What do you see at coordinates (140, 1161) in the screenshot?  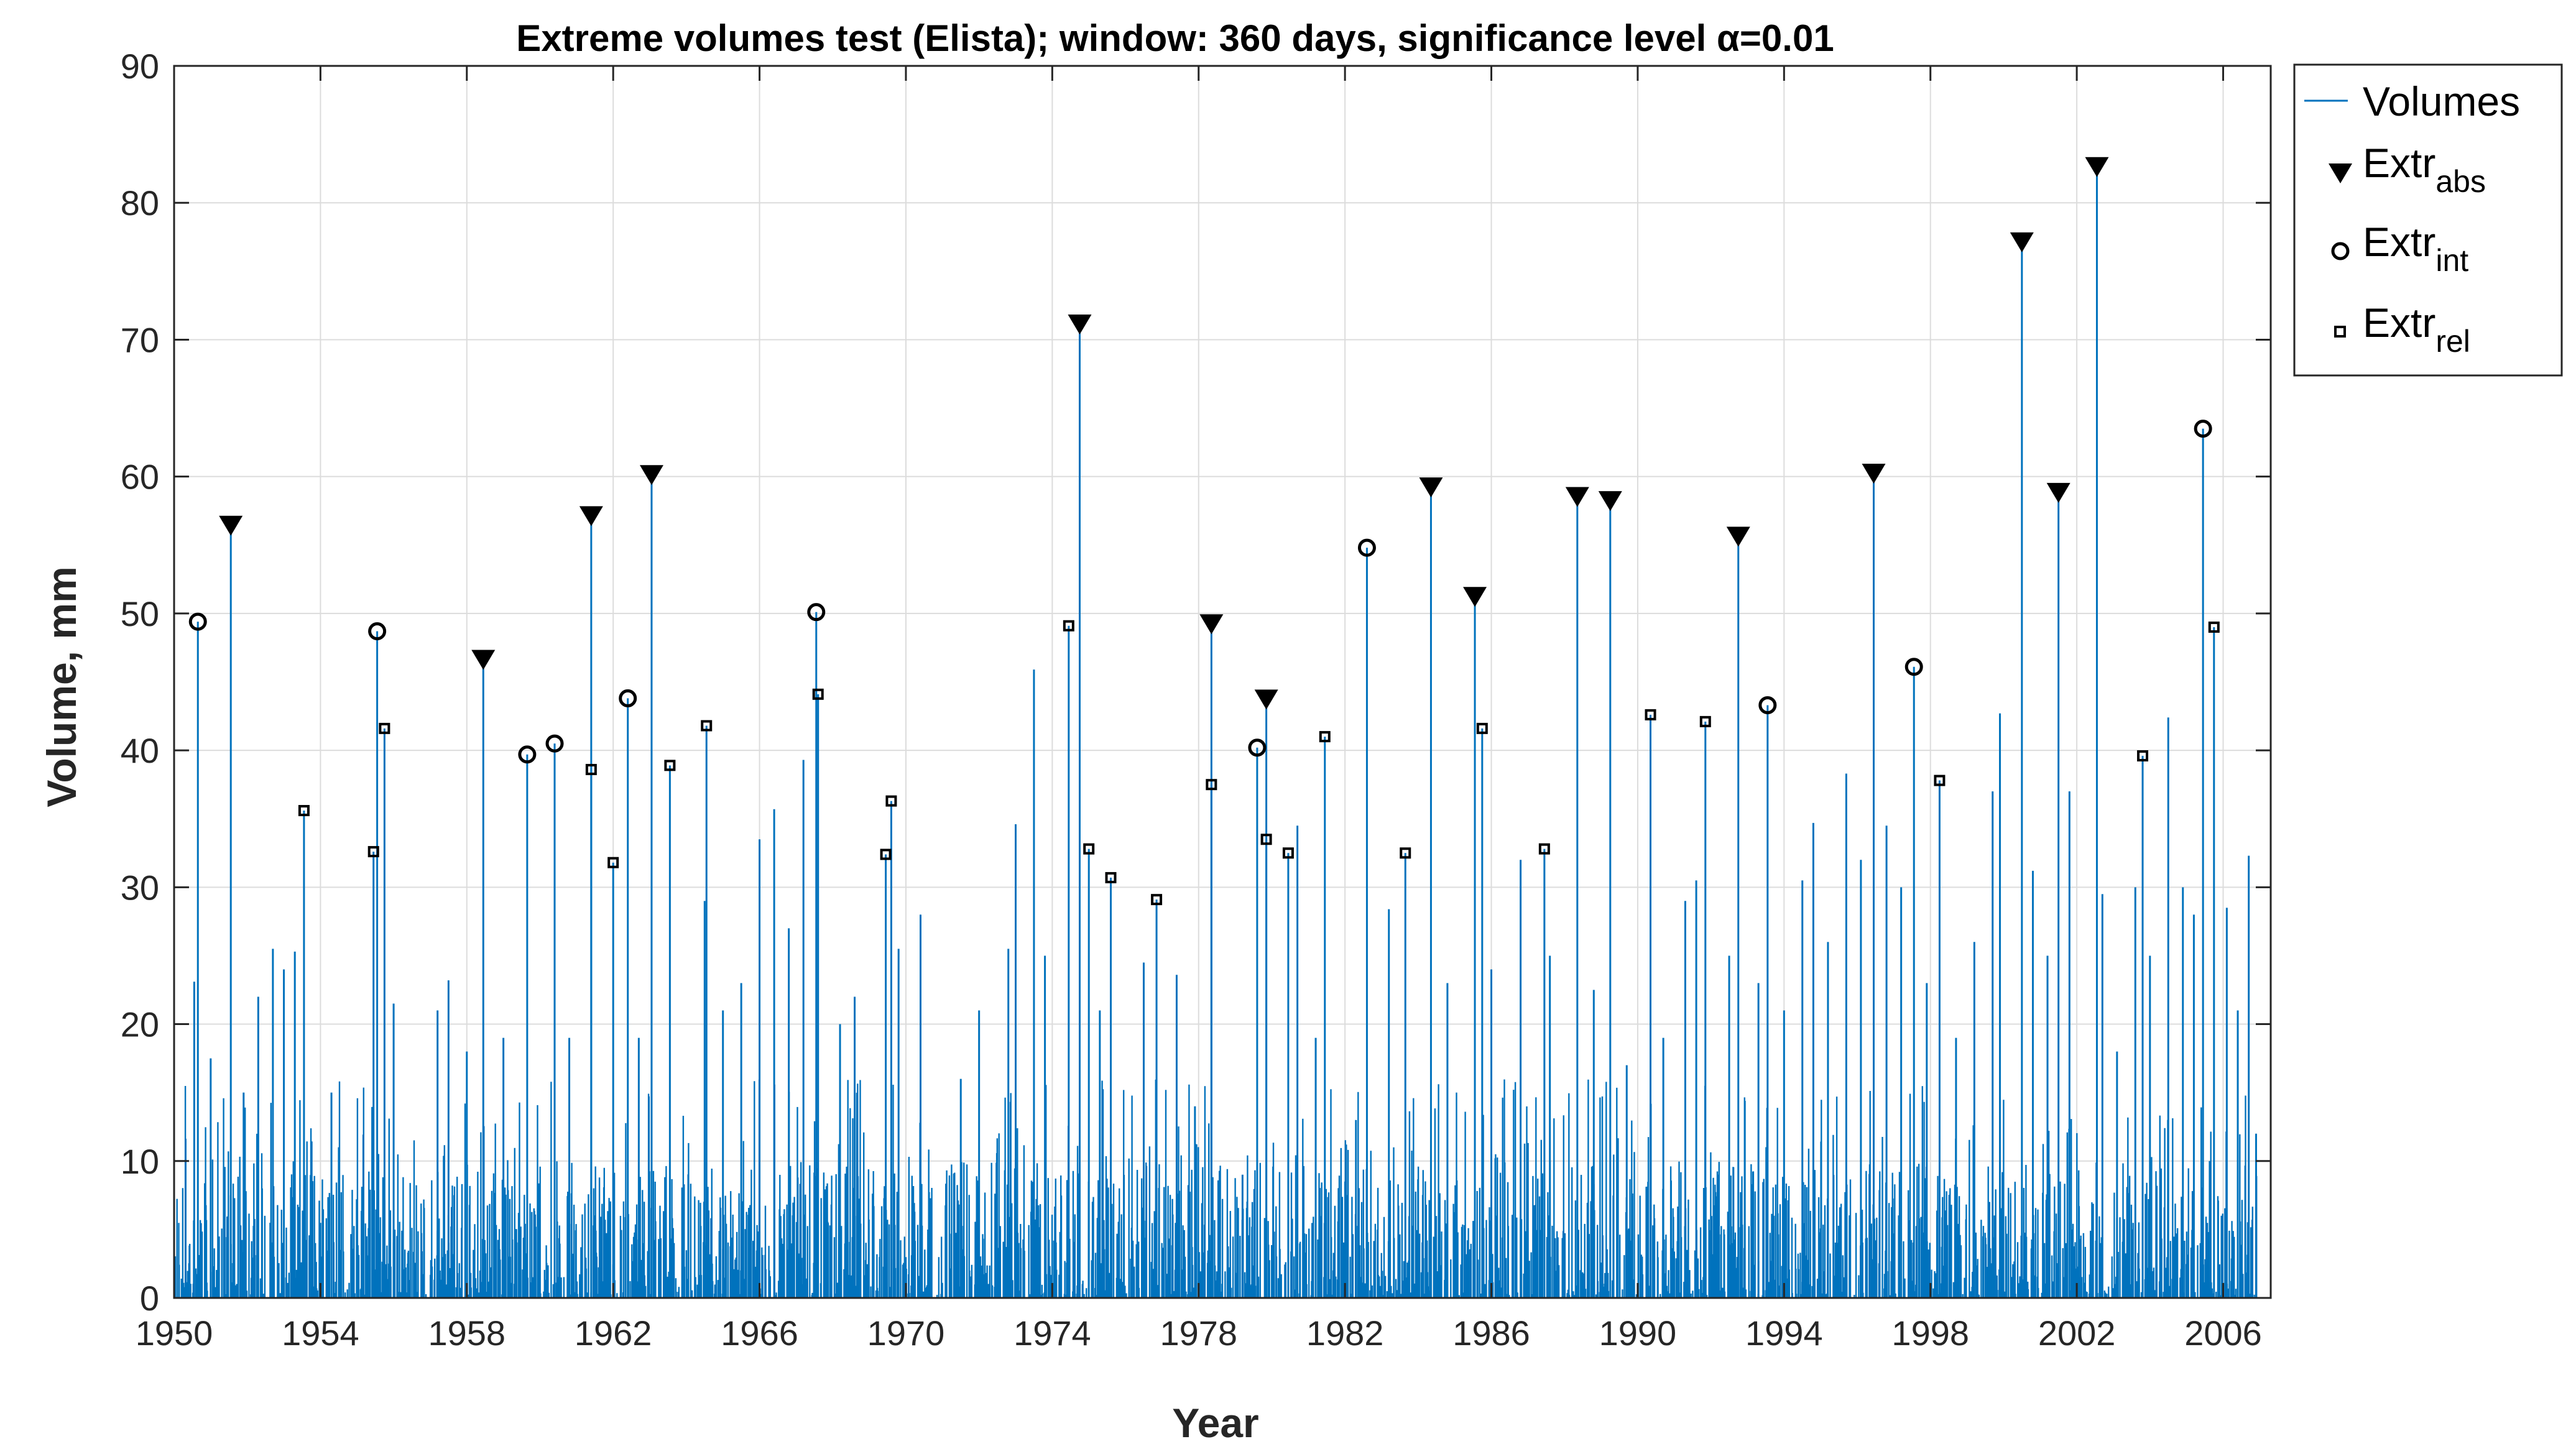 I see `y-tick-label: 10` at bounding box center [140, 1161].